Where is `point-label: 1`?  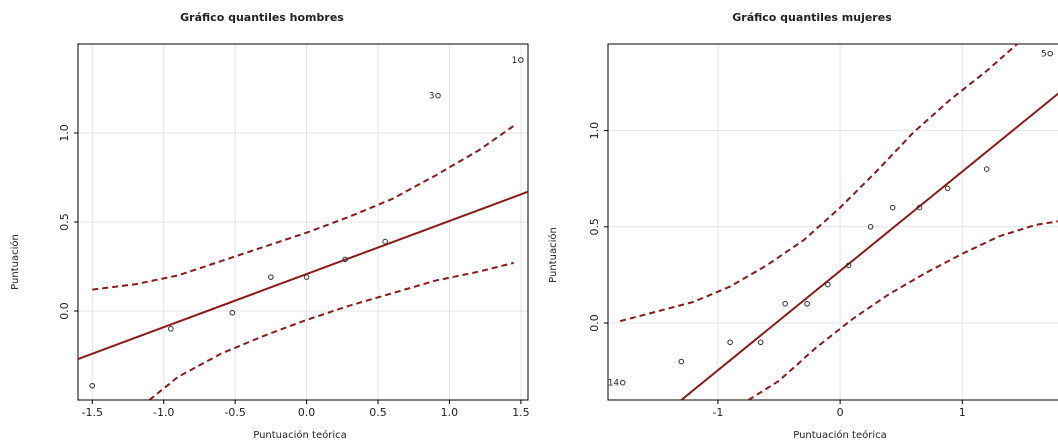
point-label: 1 is located at coordinates (515, 61).